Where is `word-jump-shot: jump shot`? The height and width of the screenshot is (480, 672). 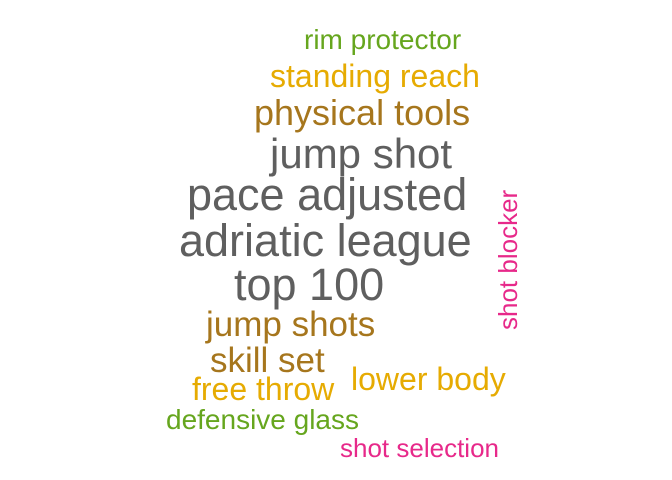 word-jump-shot: jump shot is located at coordinates (361, 153).